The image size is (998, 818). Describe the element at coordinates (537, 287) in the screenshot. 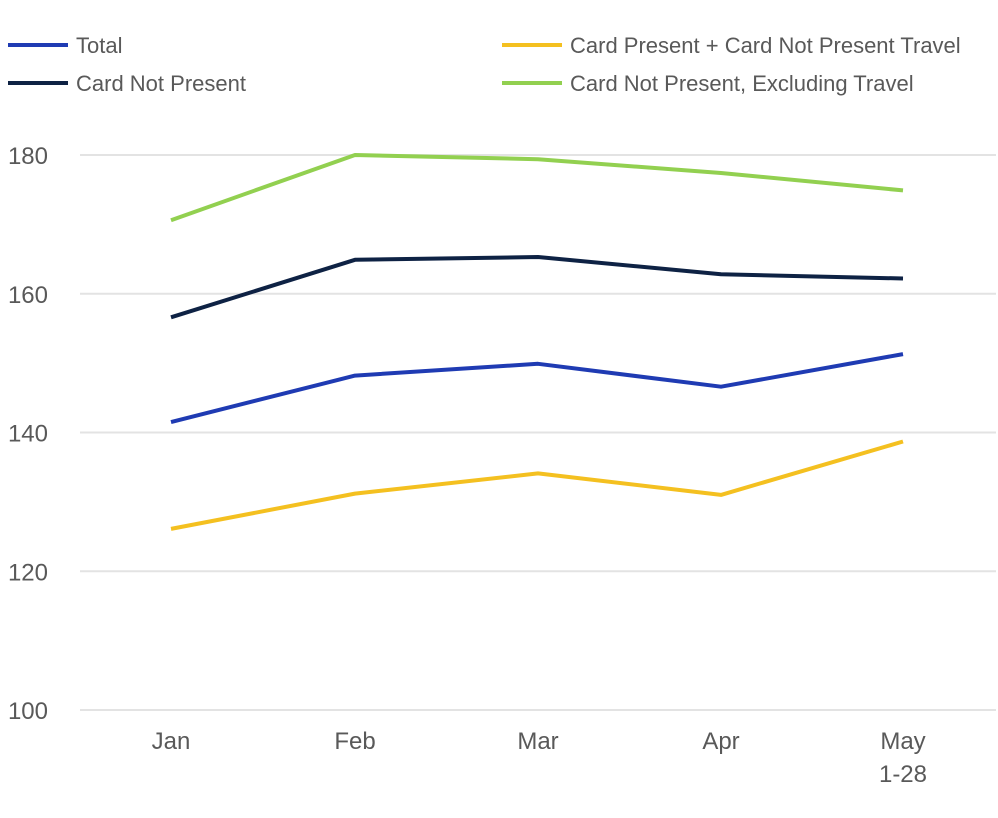

I see `series-line-card-not-present` at that location.